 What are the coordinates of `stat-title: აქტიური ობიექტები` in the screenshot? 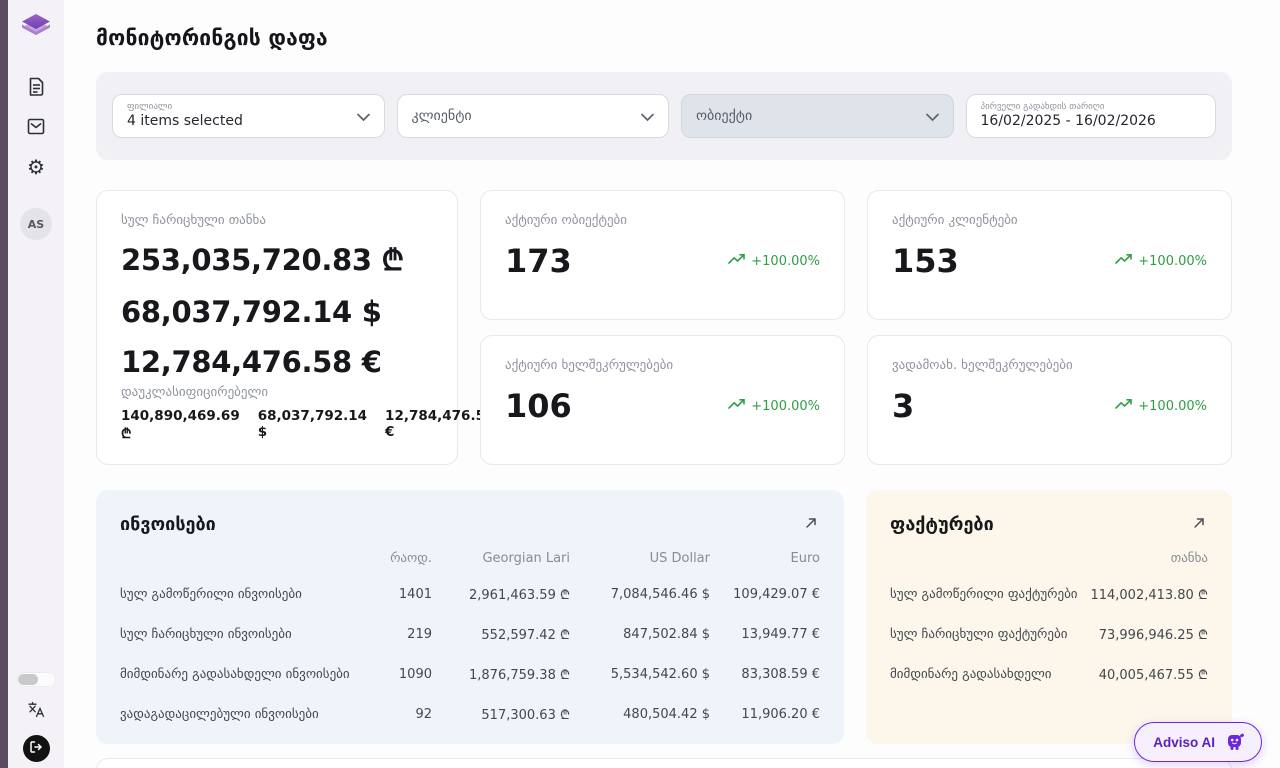 It's located at (566, 220).